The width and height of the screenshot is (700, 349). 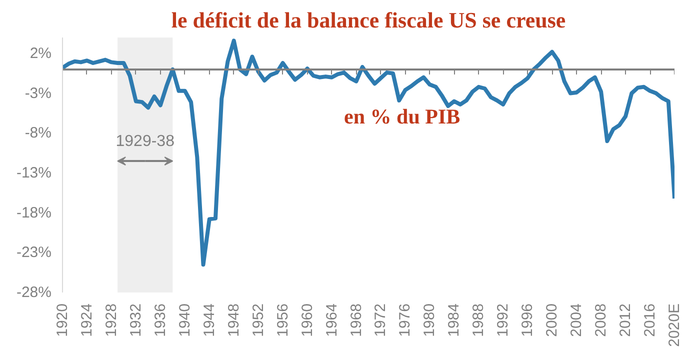 What do you see at coordinates (34, 292) in the screenshot?
I see `y-tick-label: -28%` at bounding box center [34, 292].